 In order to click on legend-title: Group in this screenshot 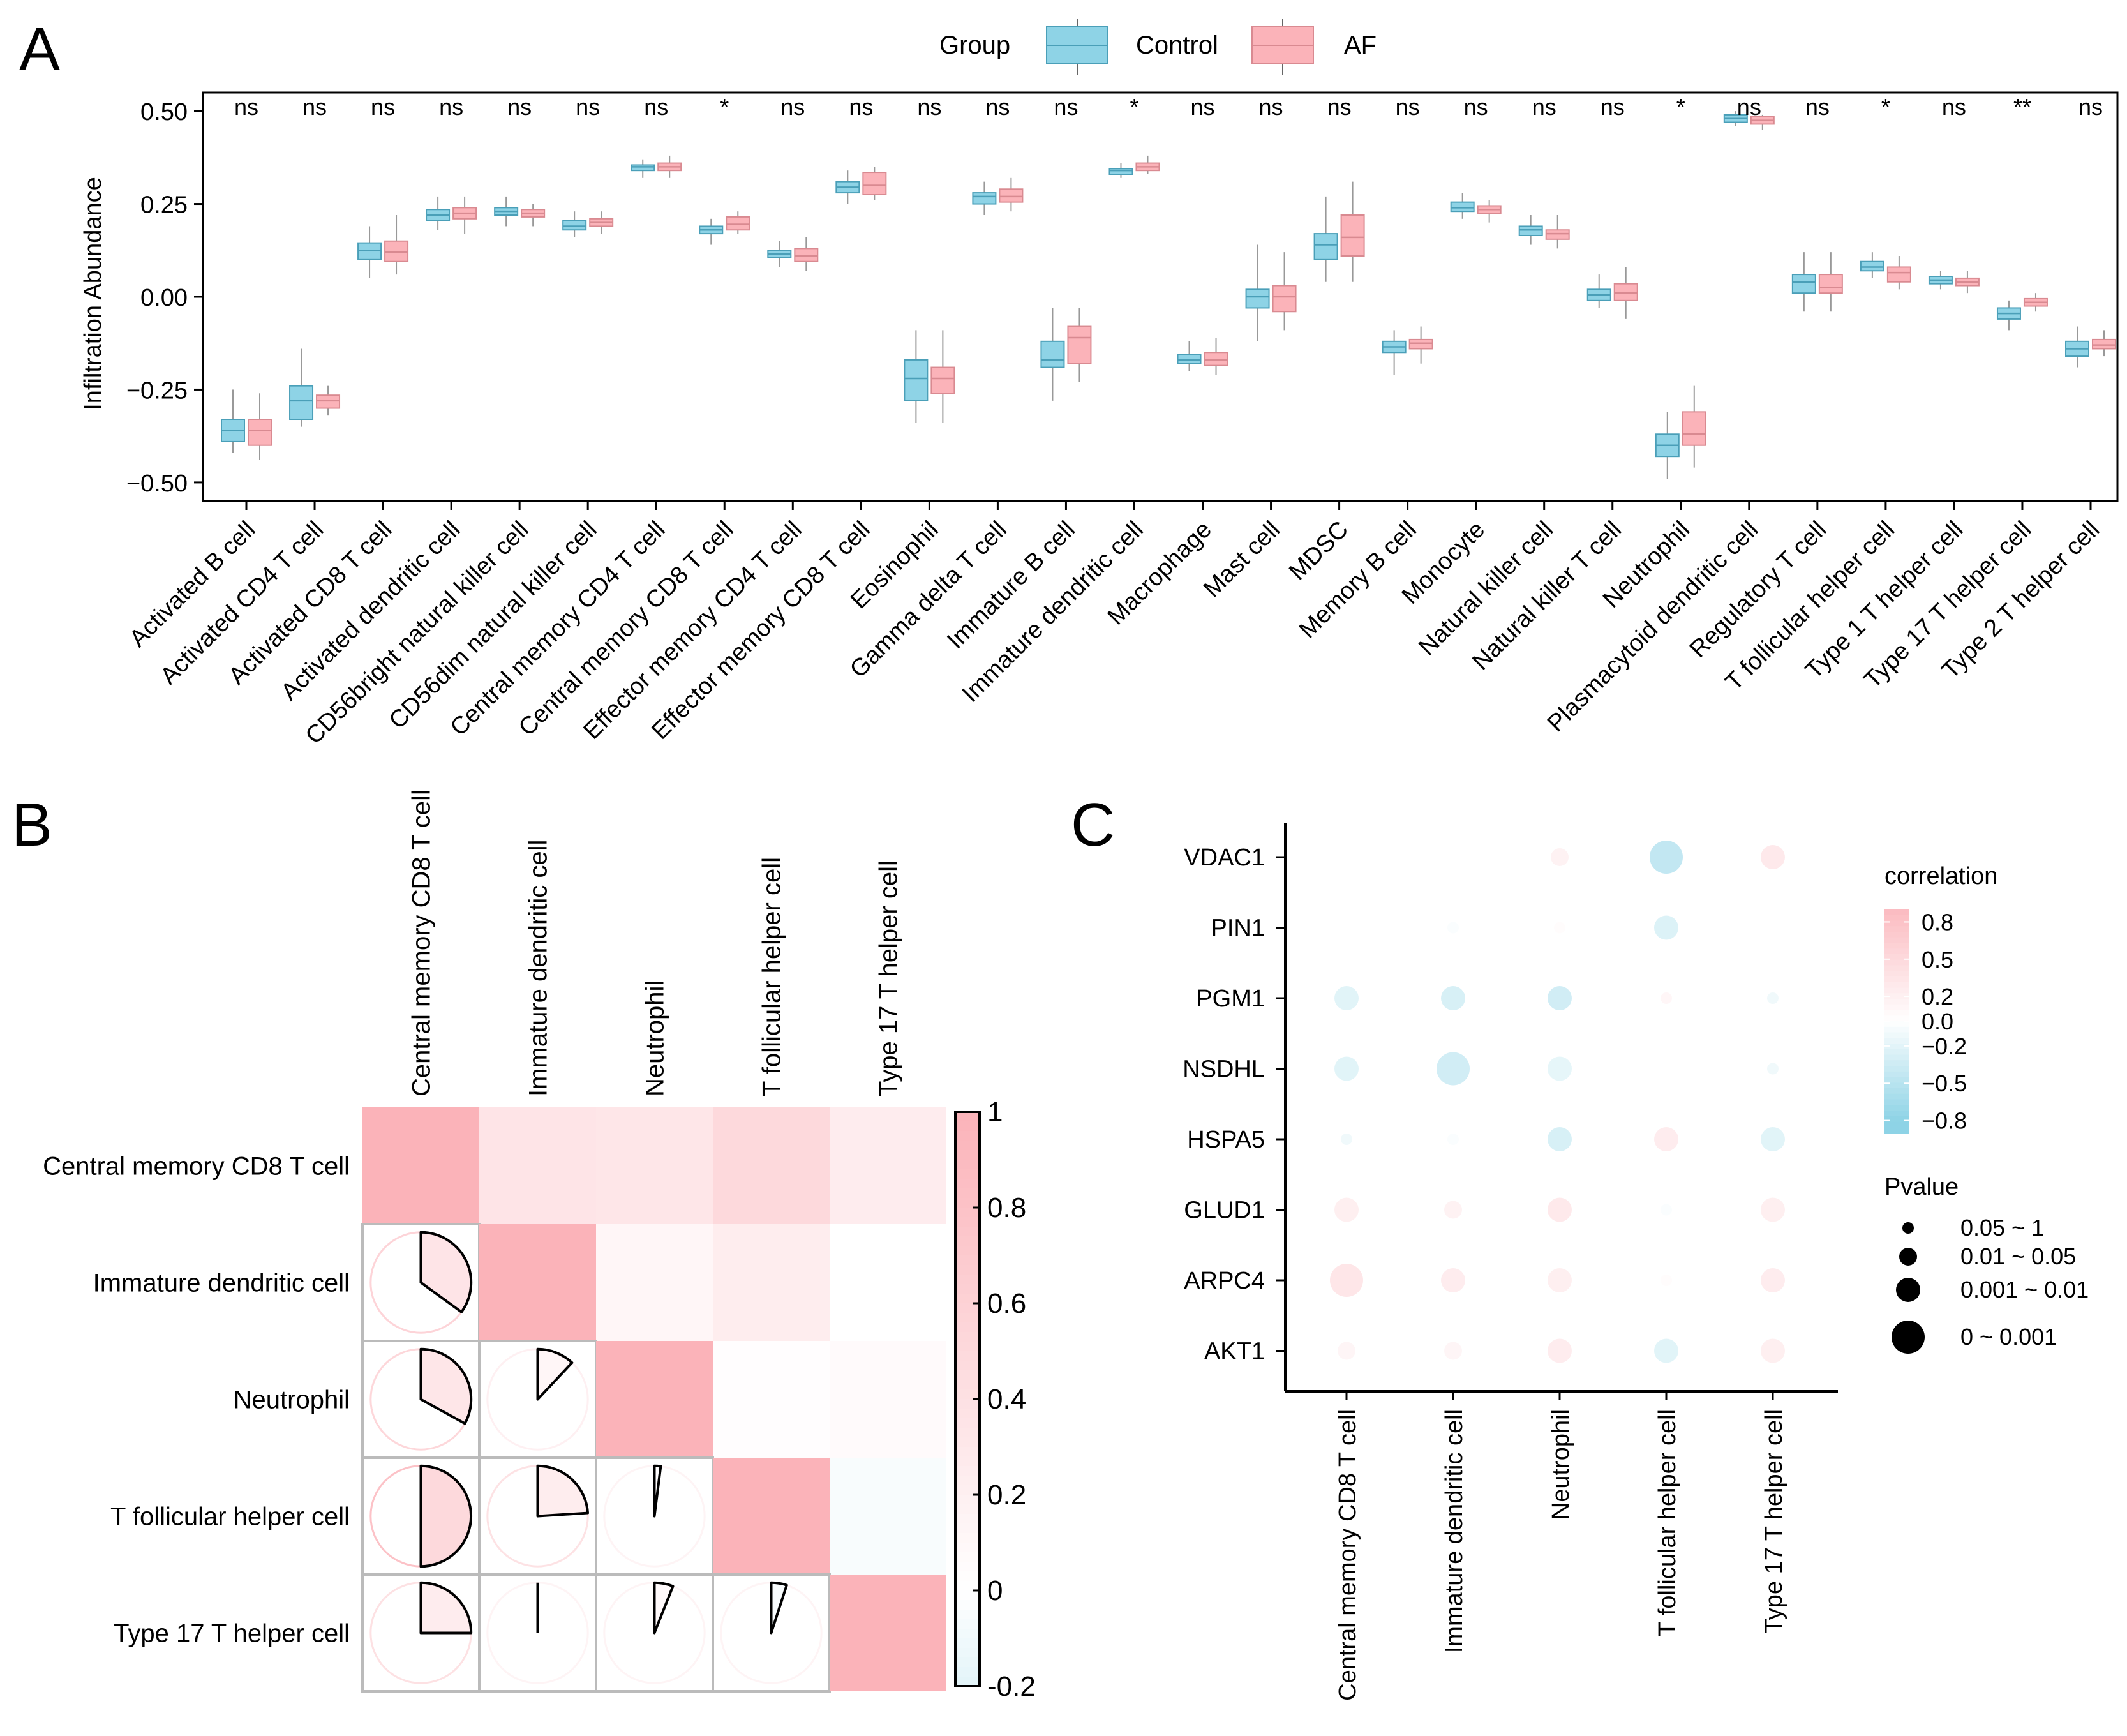, I will do `click(975, 45)`.